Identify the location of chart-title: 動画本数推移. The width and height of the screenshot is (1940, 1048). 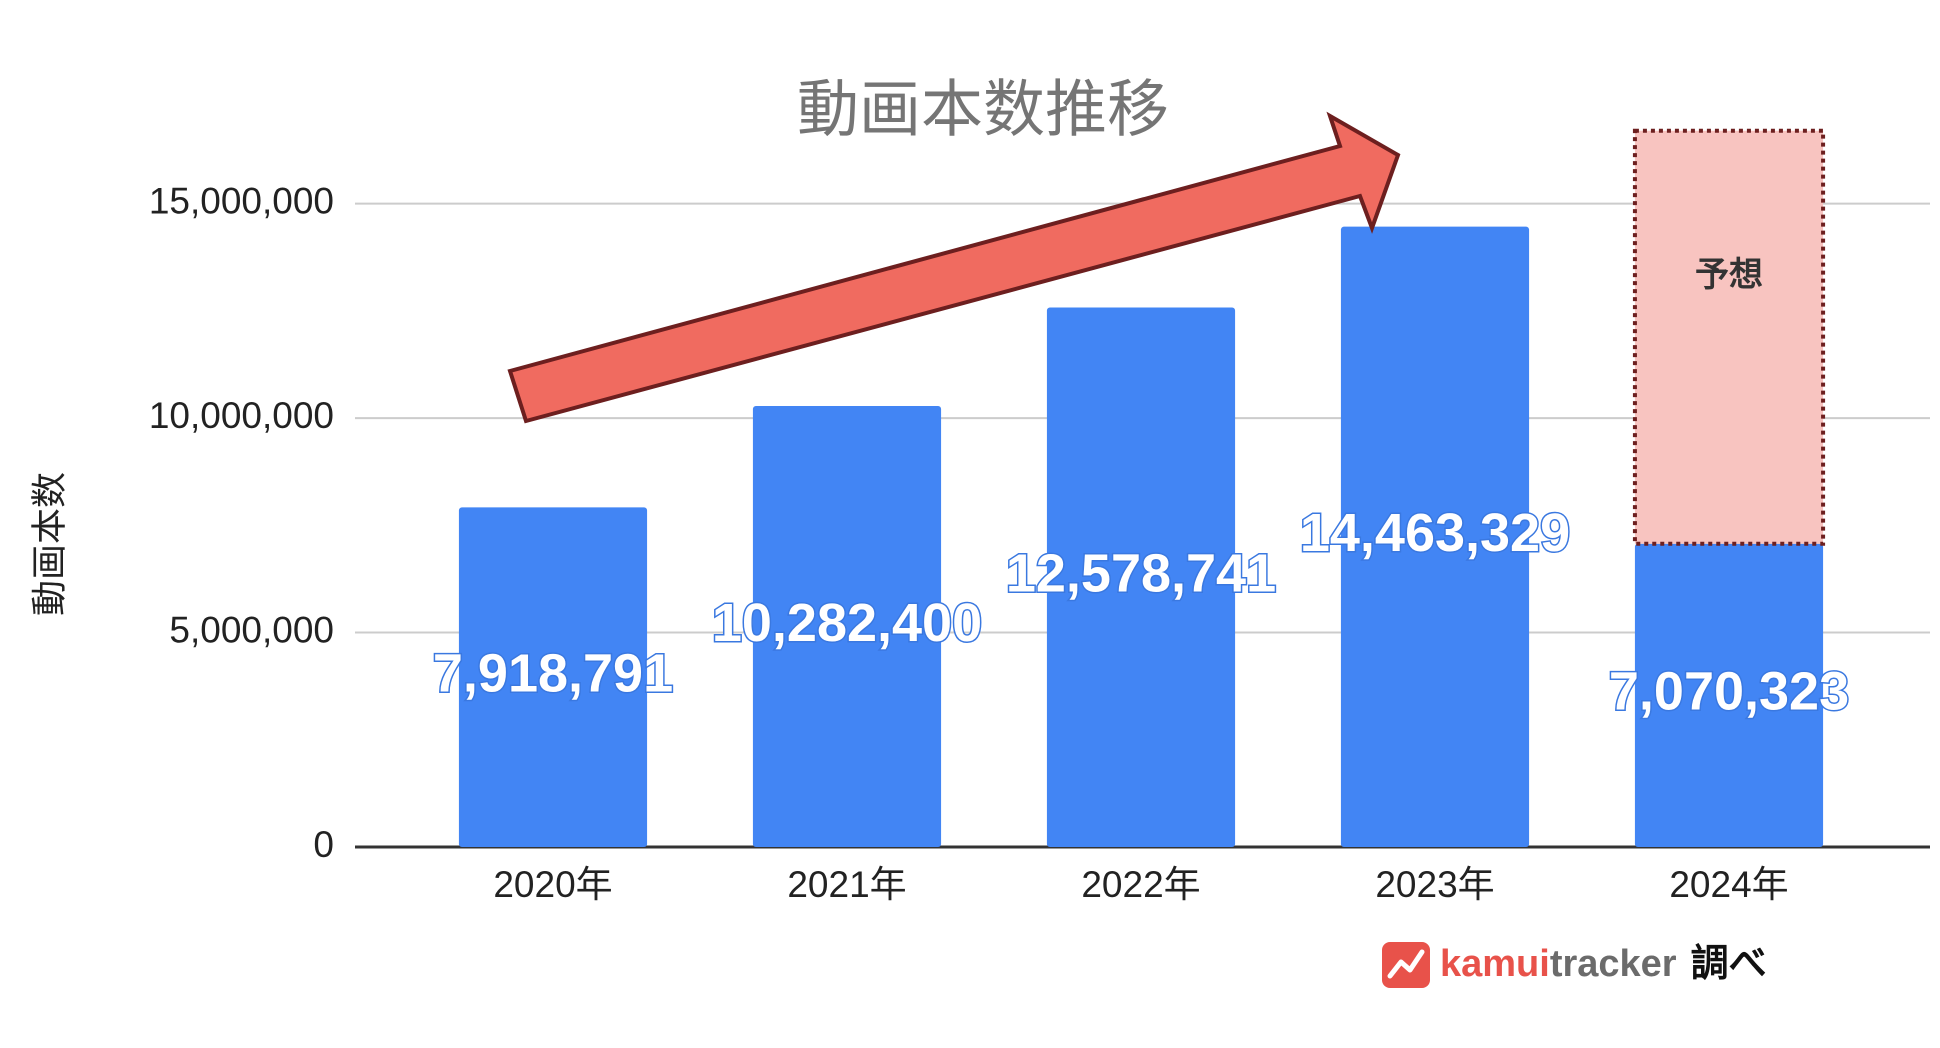
(983, 109).